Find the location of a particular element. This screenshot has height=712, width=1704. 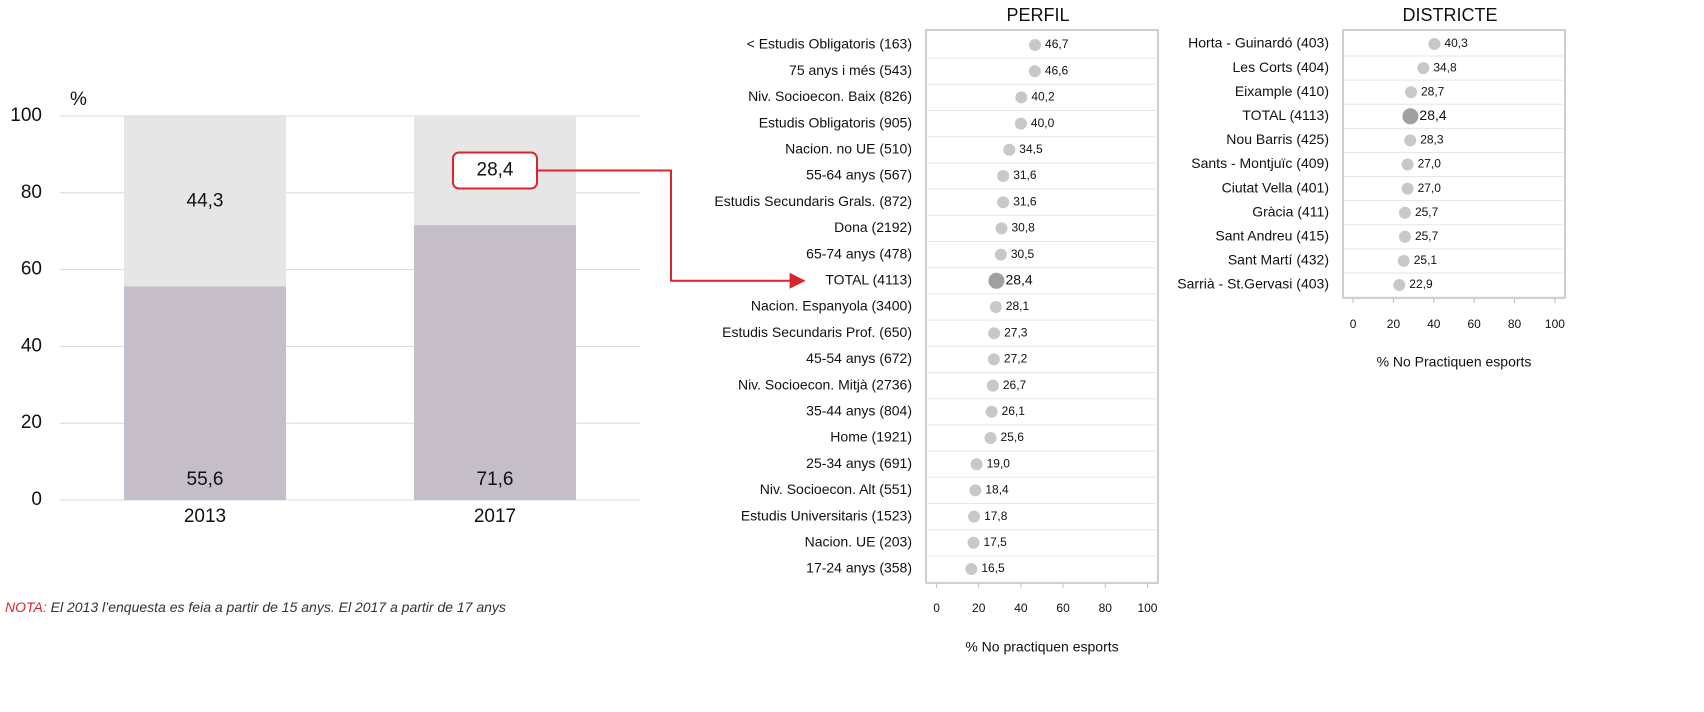

value-label: 25,6 is located at coordinates (1013, 437).